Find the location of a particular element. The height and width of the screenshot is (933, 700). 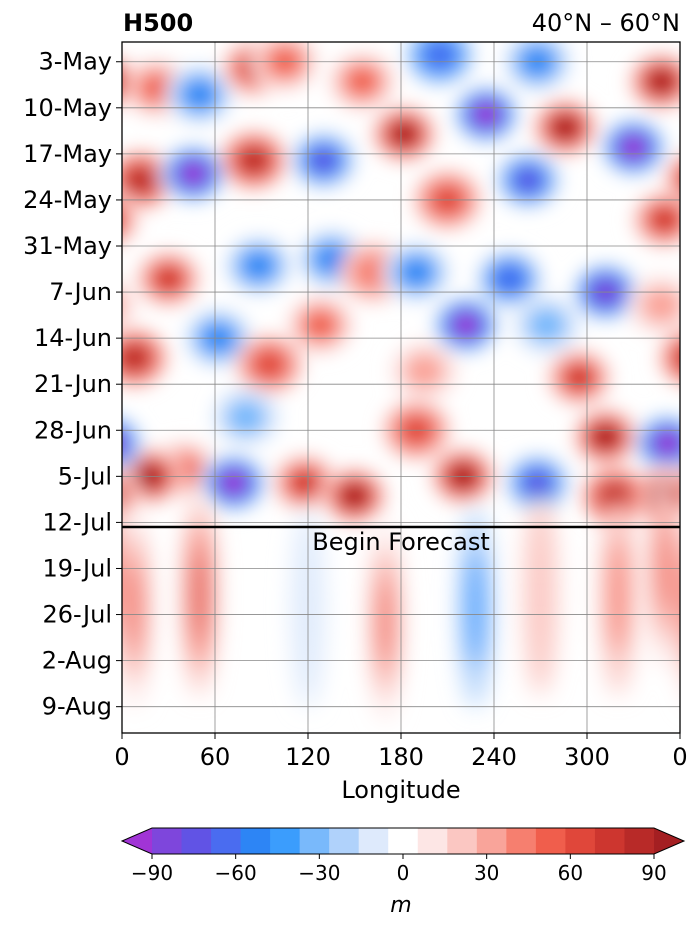

y-tick-label: 19-Jul is located at coordinates (78, 568).